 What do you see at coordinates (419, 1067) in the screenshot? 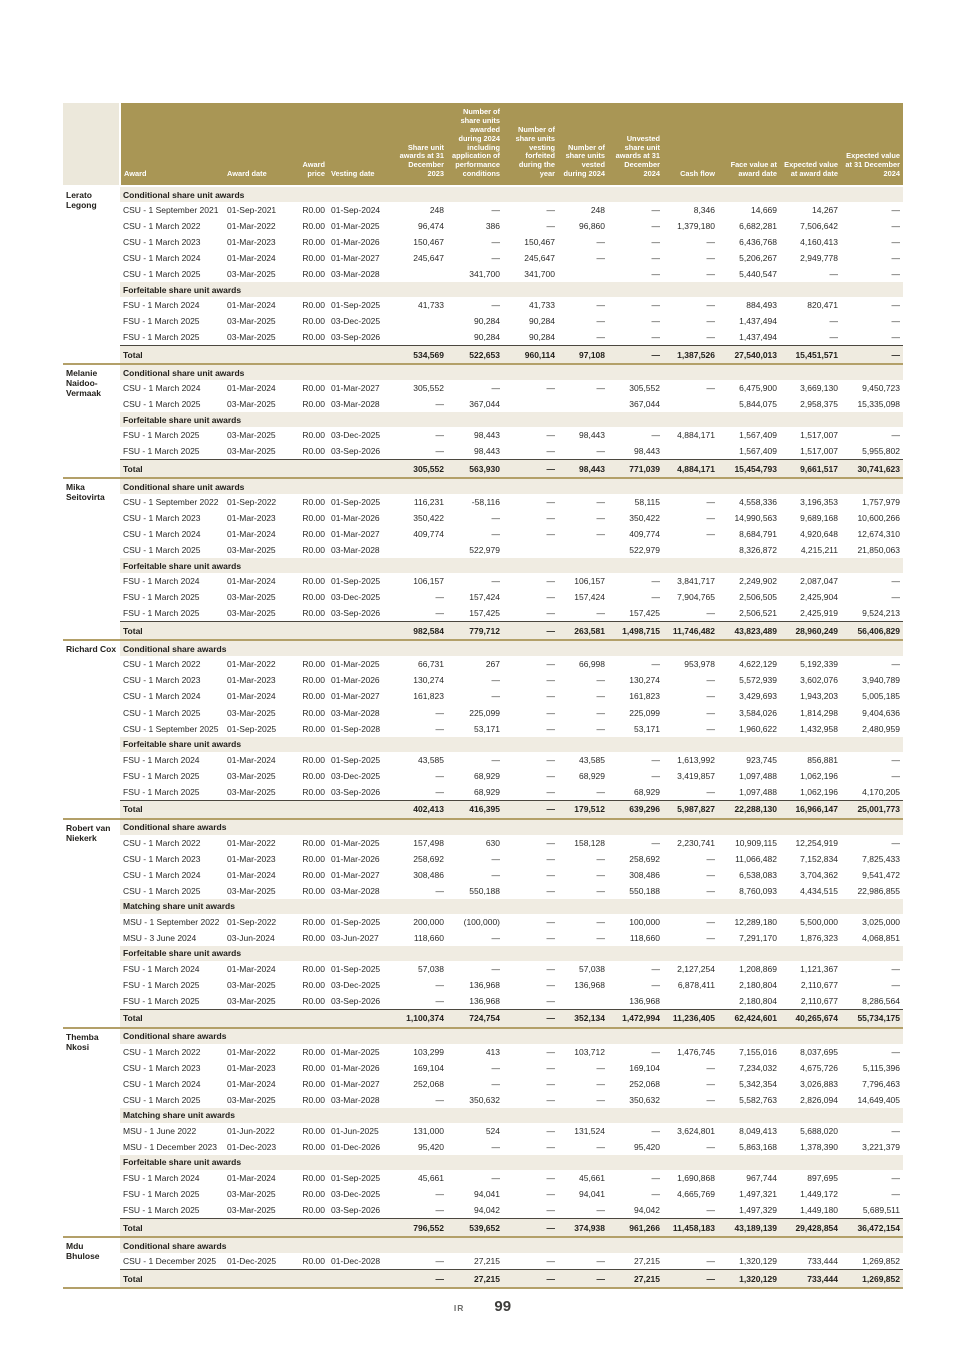
I see `cell-units-at-31-dec-2023: 169,104` at bounding box center [419, 1067].